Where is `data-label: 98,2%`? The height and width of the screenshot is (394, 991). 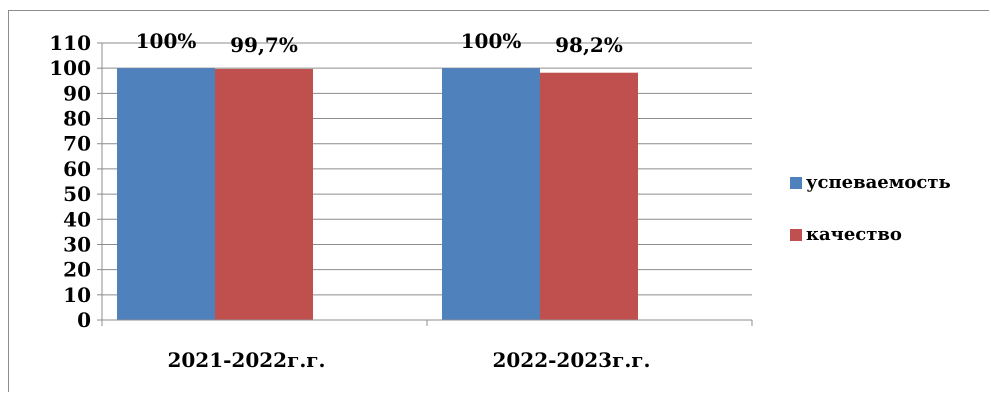
data-label: 98,2% is located at coordinates (589, 45).